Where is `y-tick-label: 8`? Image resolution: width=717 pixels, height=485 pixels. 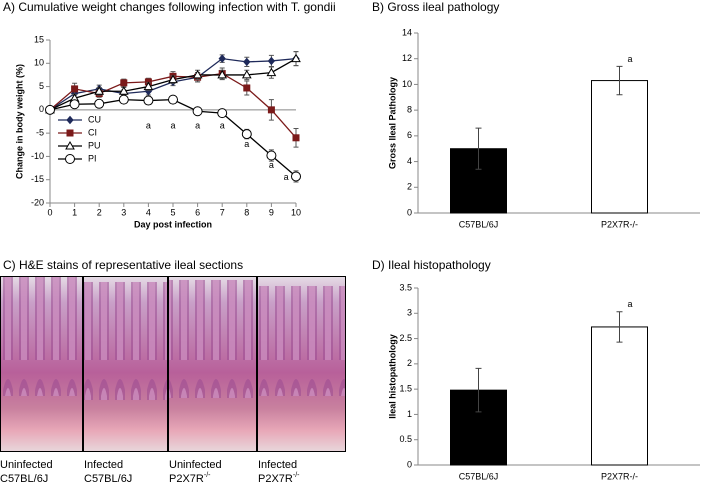
y-tick-label: 8 is located at coordinates (409, 110).